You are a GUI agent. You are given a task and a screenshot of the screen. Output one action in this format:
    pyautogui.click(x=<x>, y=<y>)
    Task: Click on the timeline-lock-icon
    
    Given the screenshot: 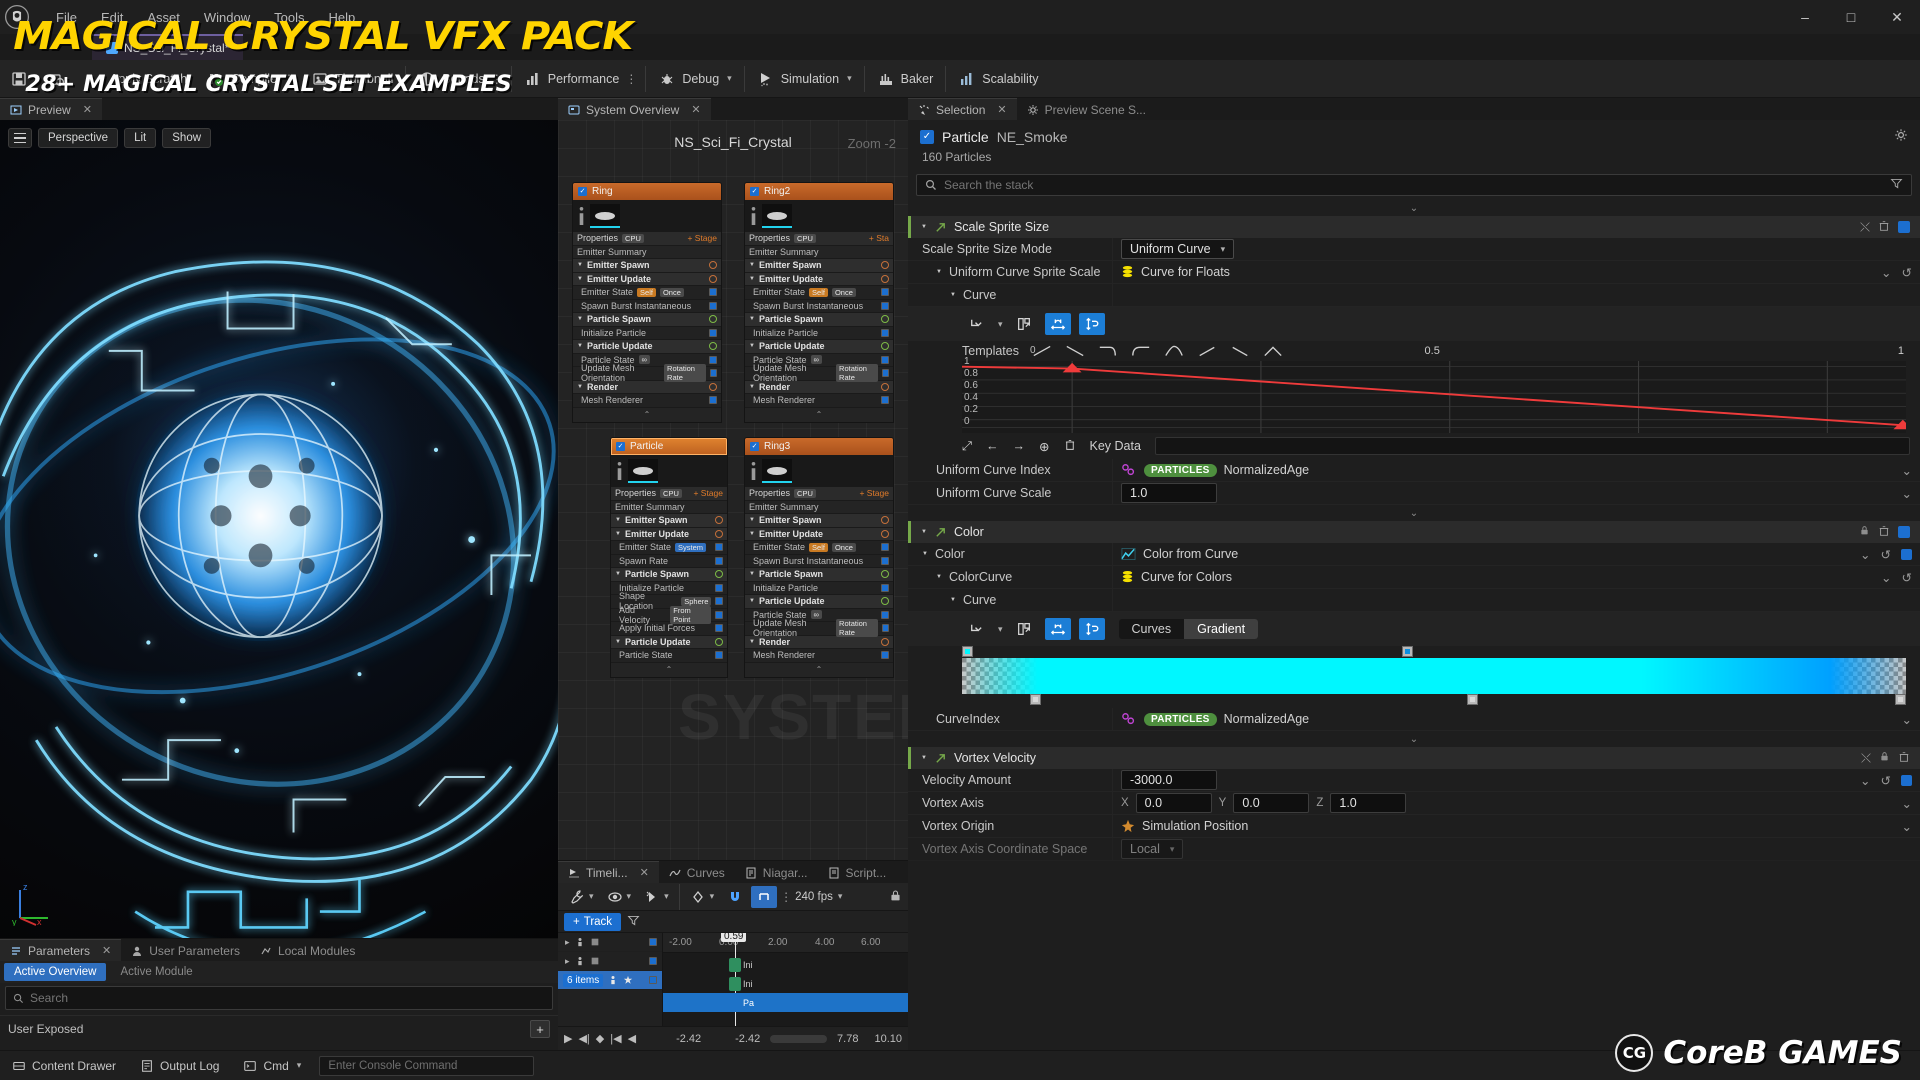 What is the action you would take?
    pyautogui.click(x=895, y=897)
    